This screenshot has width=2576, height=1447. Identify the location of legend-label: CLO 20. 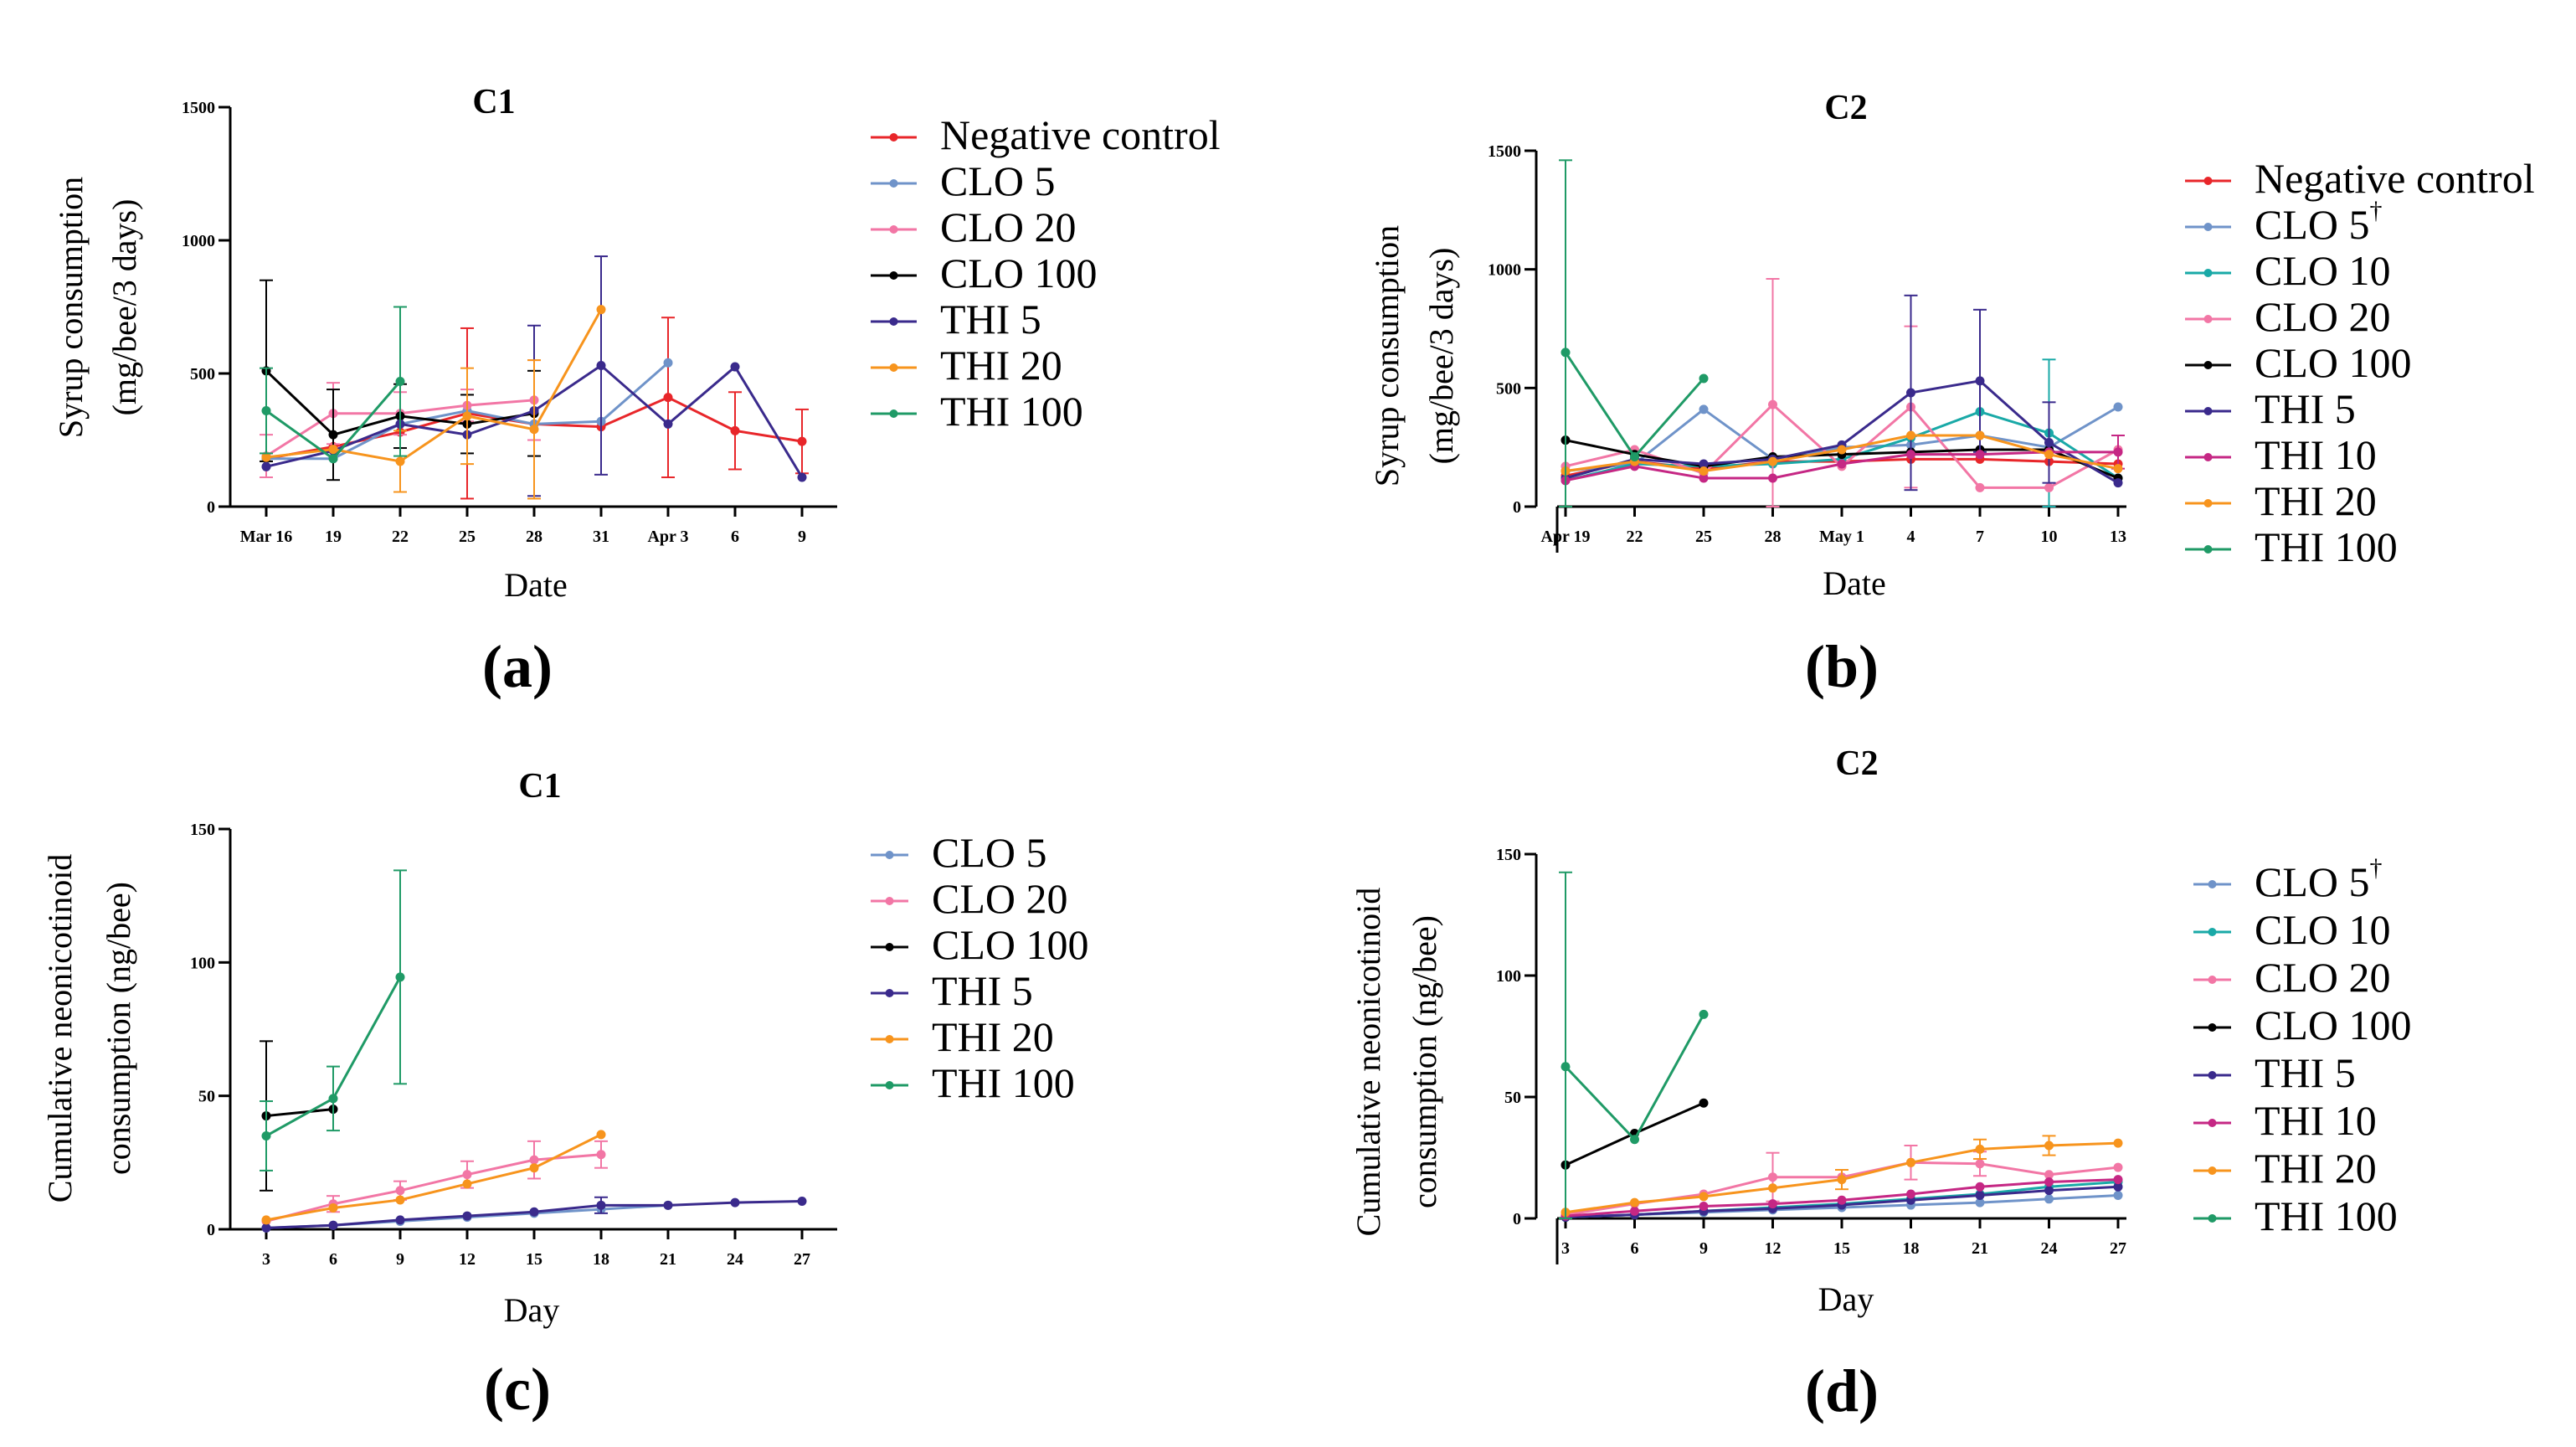
(1009, 226).